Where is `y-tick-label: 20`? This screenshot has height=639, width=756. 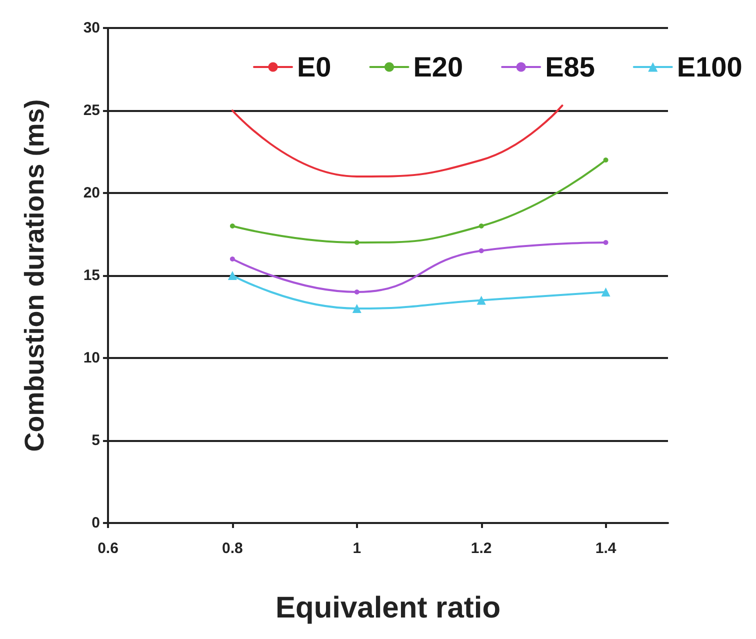 y-tick-label: 20 is located at coordinates (91, 193).